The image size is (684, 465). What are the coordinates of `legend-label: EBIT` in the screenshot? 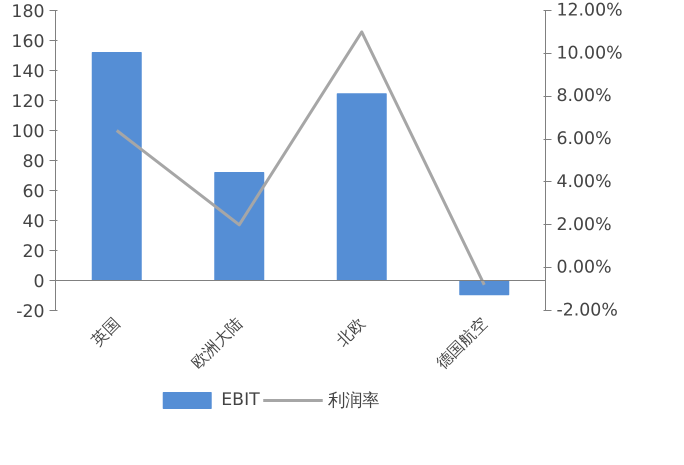 It's located at (240, 400).